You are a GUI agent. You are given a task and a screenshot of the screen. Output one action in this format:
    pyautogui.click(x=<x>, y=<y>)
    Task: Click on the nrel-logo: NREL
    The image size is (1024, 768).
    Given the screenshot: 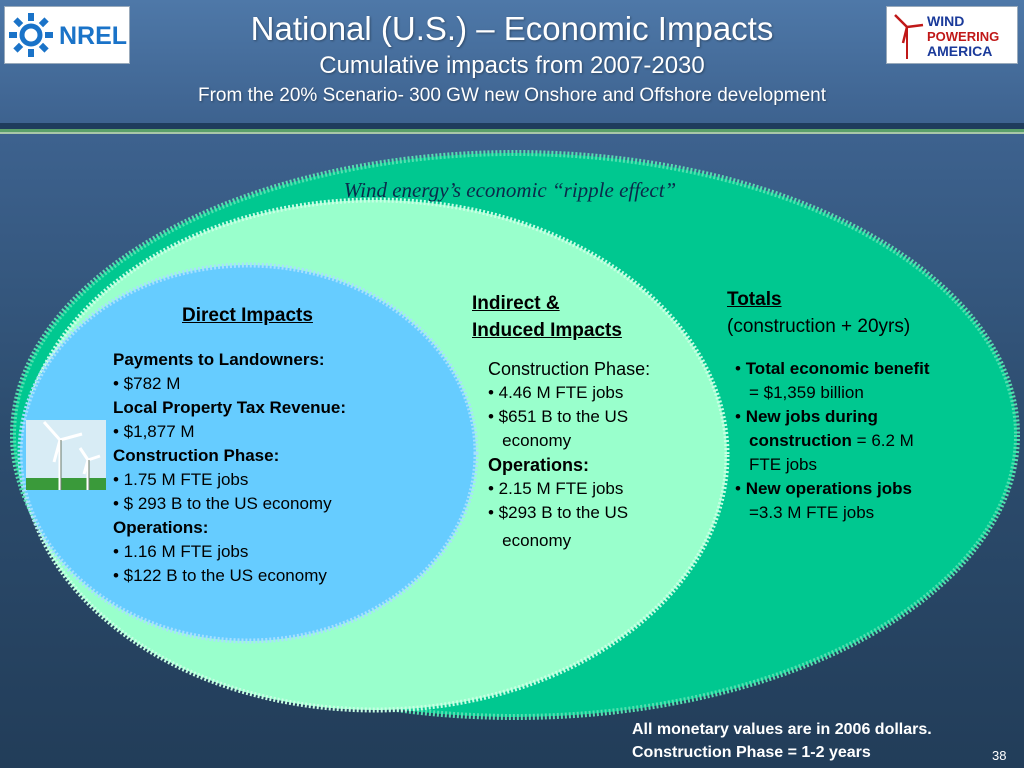 What is the action you would take?
    pyautogui.click(x=67, y=35)
    